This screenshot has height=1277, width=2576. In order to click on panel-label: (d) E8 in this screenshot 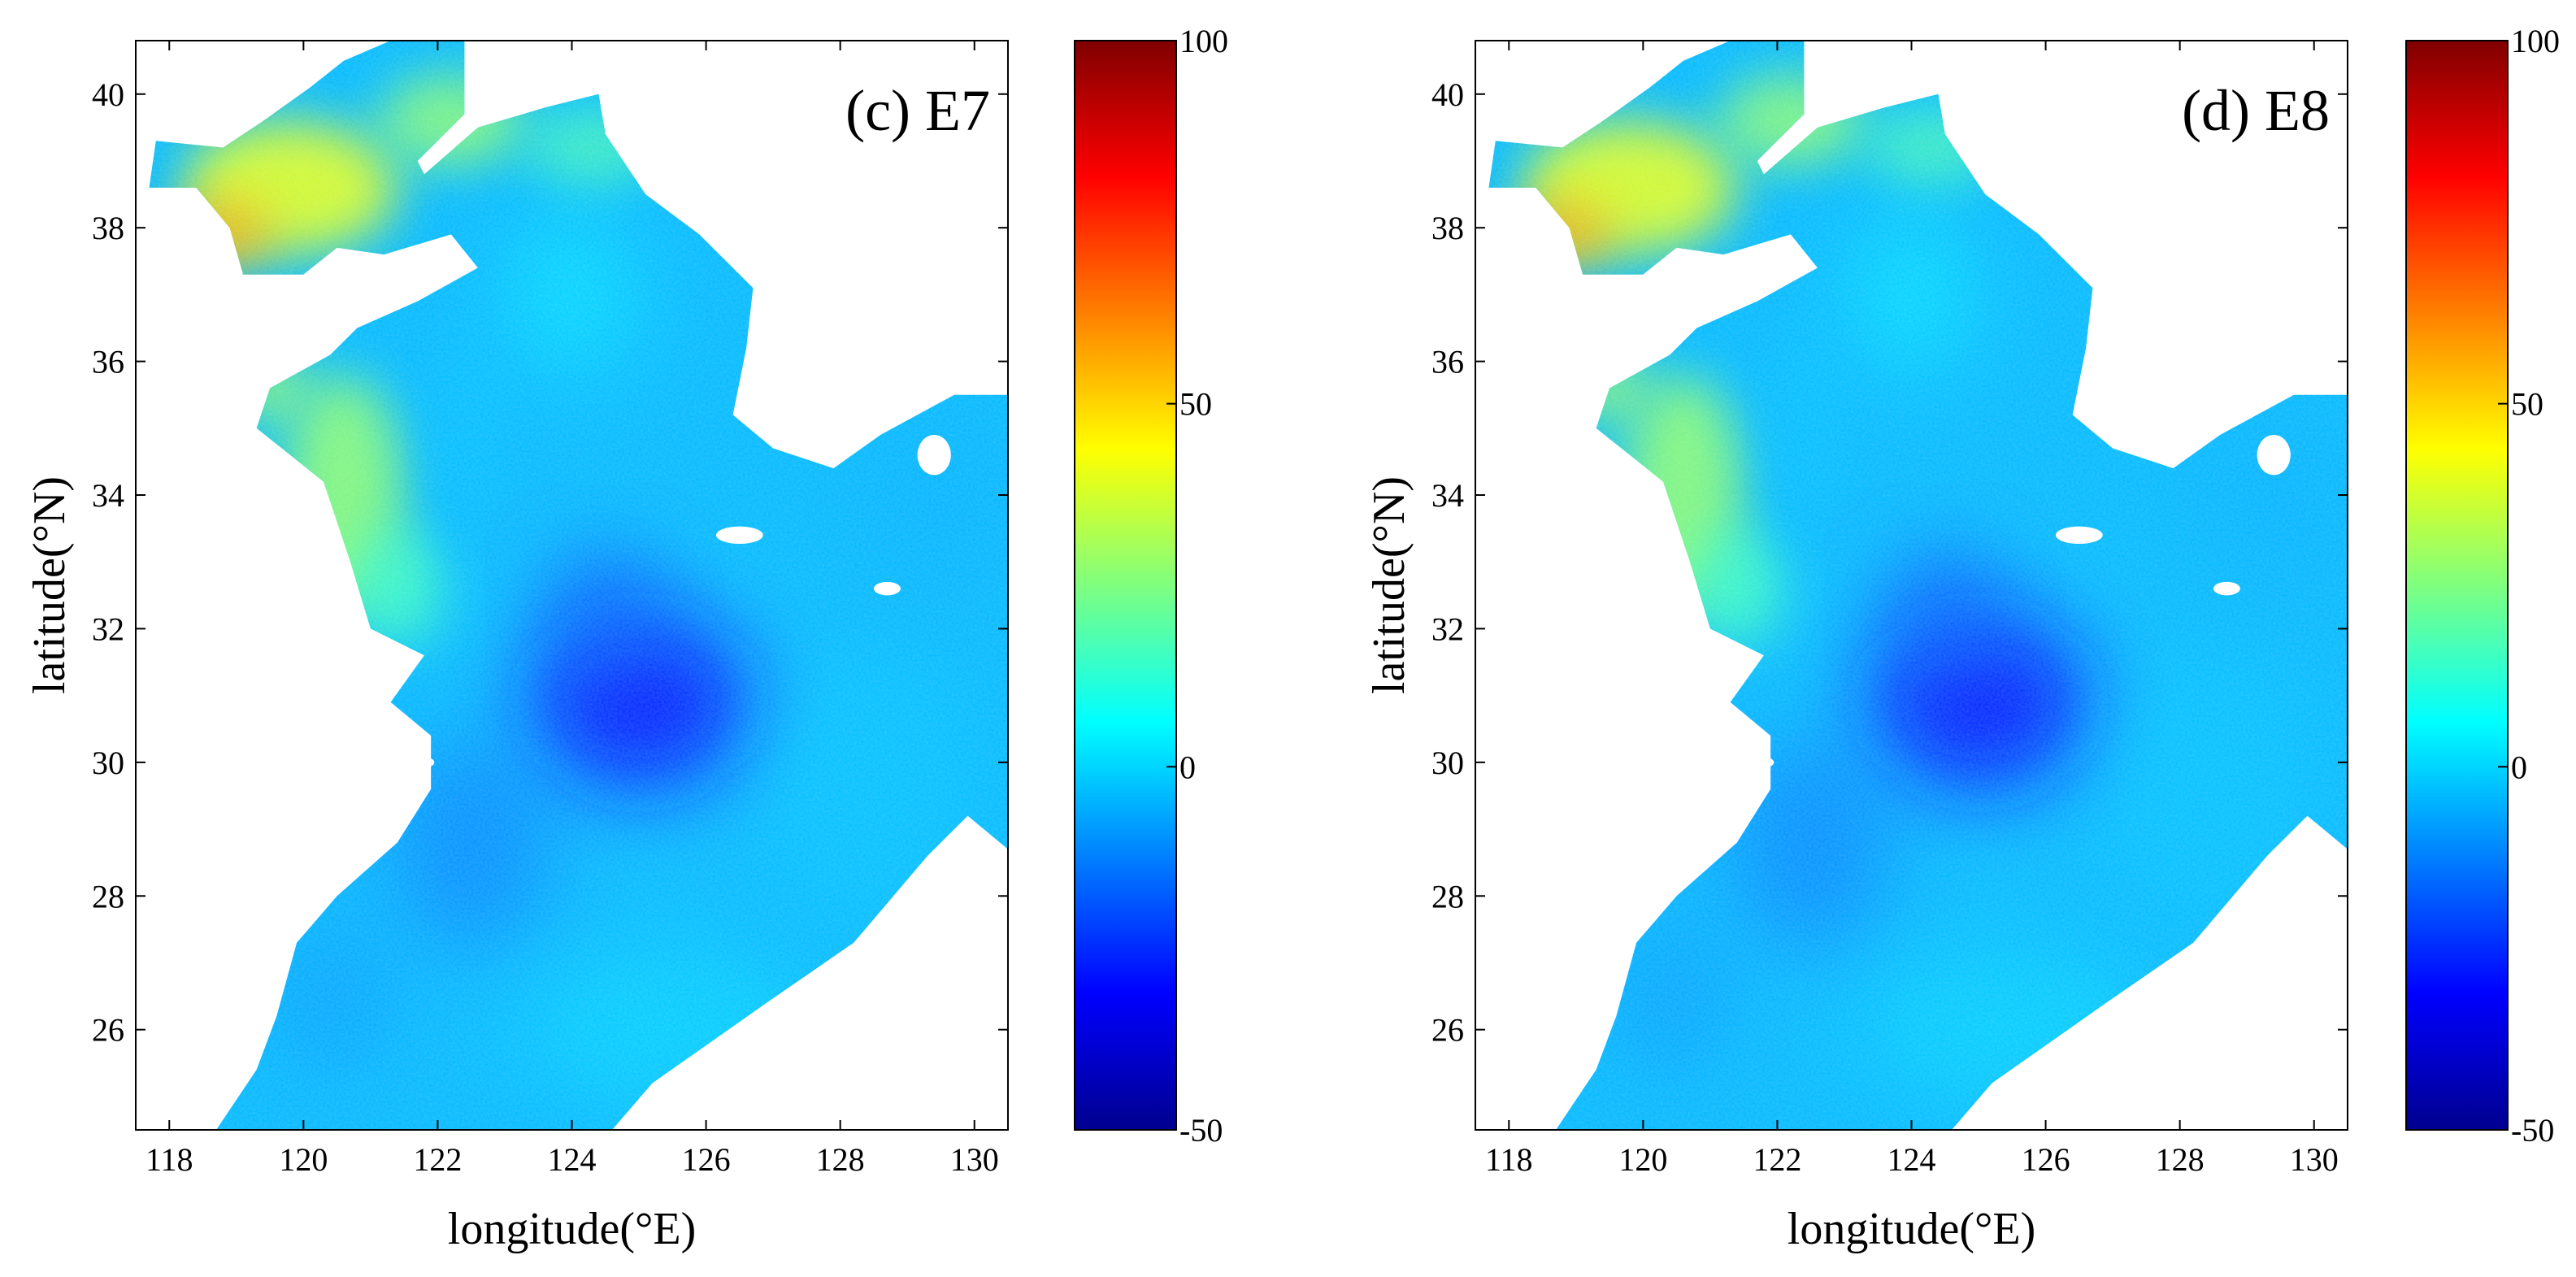, I will do `click(2256, 110)`.